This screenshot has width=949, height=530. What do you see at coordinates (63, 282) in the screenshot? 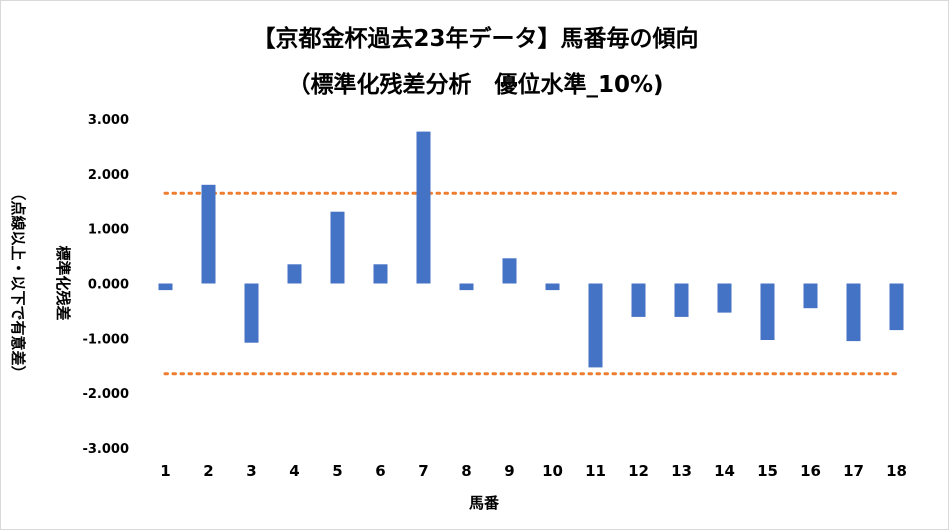
I see `y-axis-title: 標準化残差` at bounding box center [63, 282].